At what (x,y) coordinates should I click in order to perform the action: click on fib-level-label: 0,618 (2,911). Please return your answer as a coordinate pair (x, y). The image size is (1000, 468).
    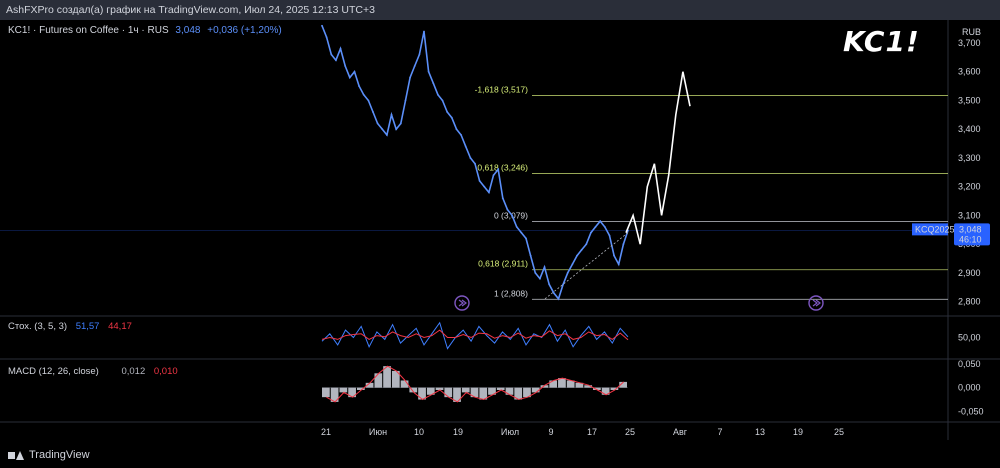
    Looking at the image, I should click on (503, 264).